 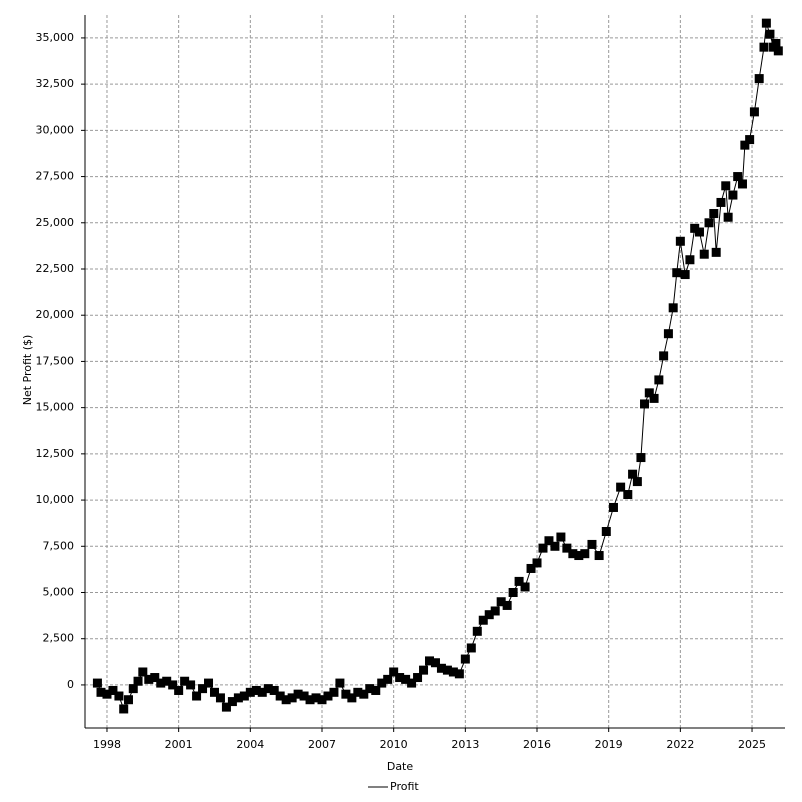 I want to click on x-tick-label: 2013, so click(x=465, y=744).